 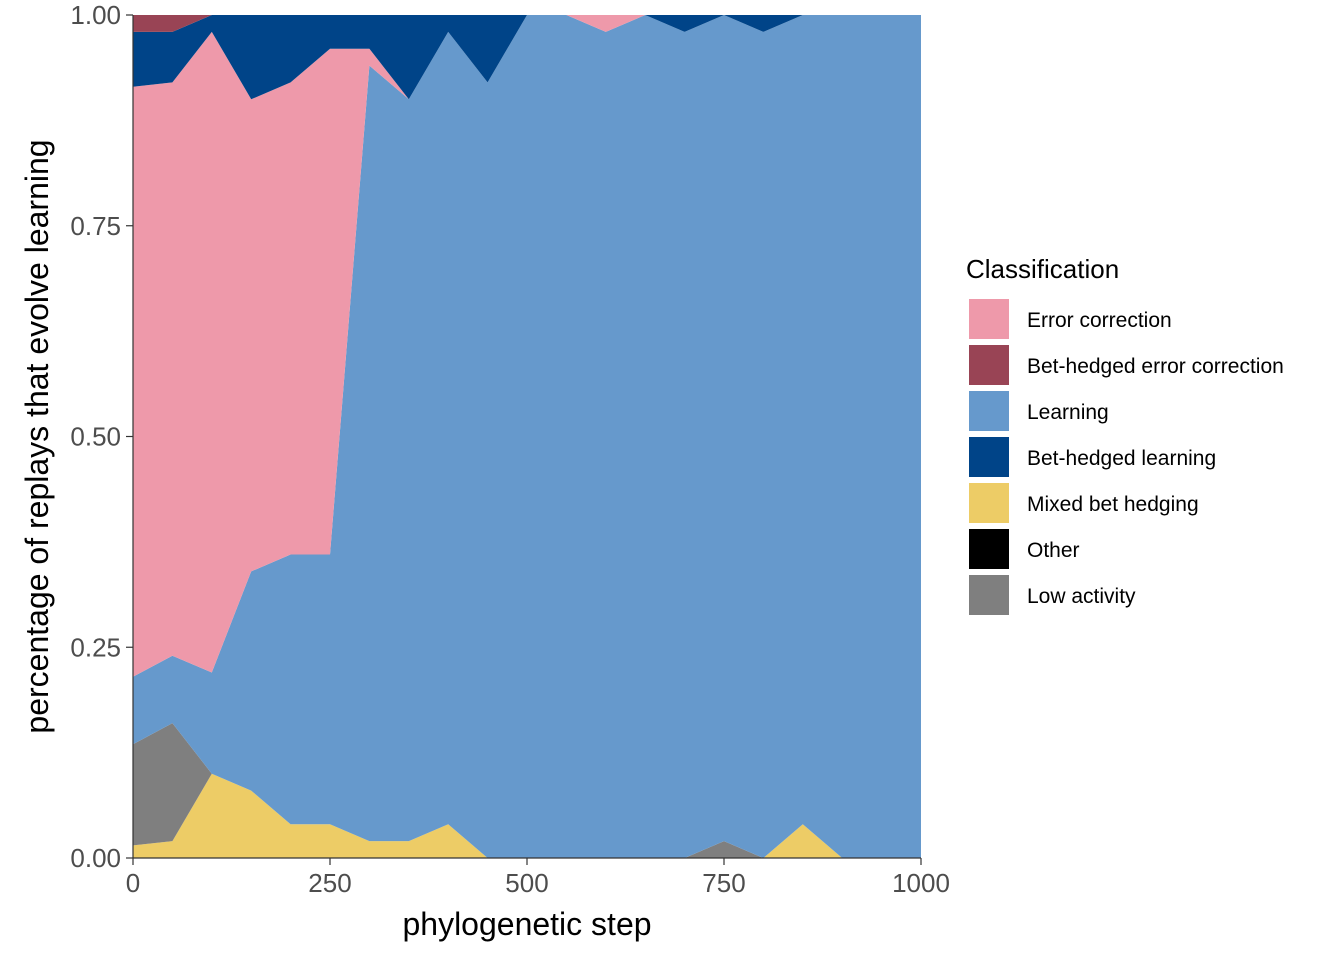 I want to click on legend-label-mixed-bet-hedging: Mixed bet hedging, so click(x=1113, y=504).